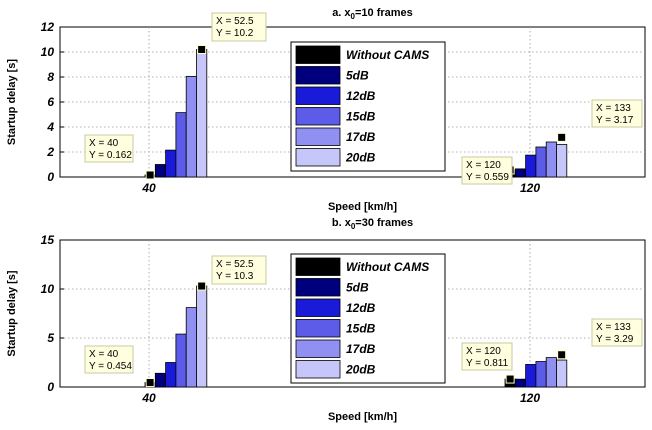 This screenshot has width=652, height=430. What do you see at coordinates (48, 27) in the screenshot?
I see `y-tick-label: 12` at bounding box center [48, 27].